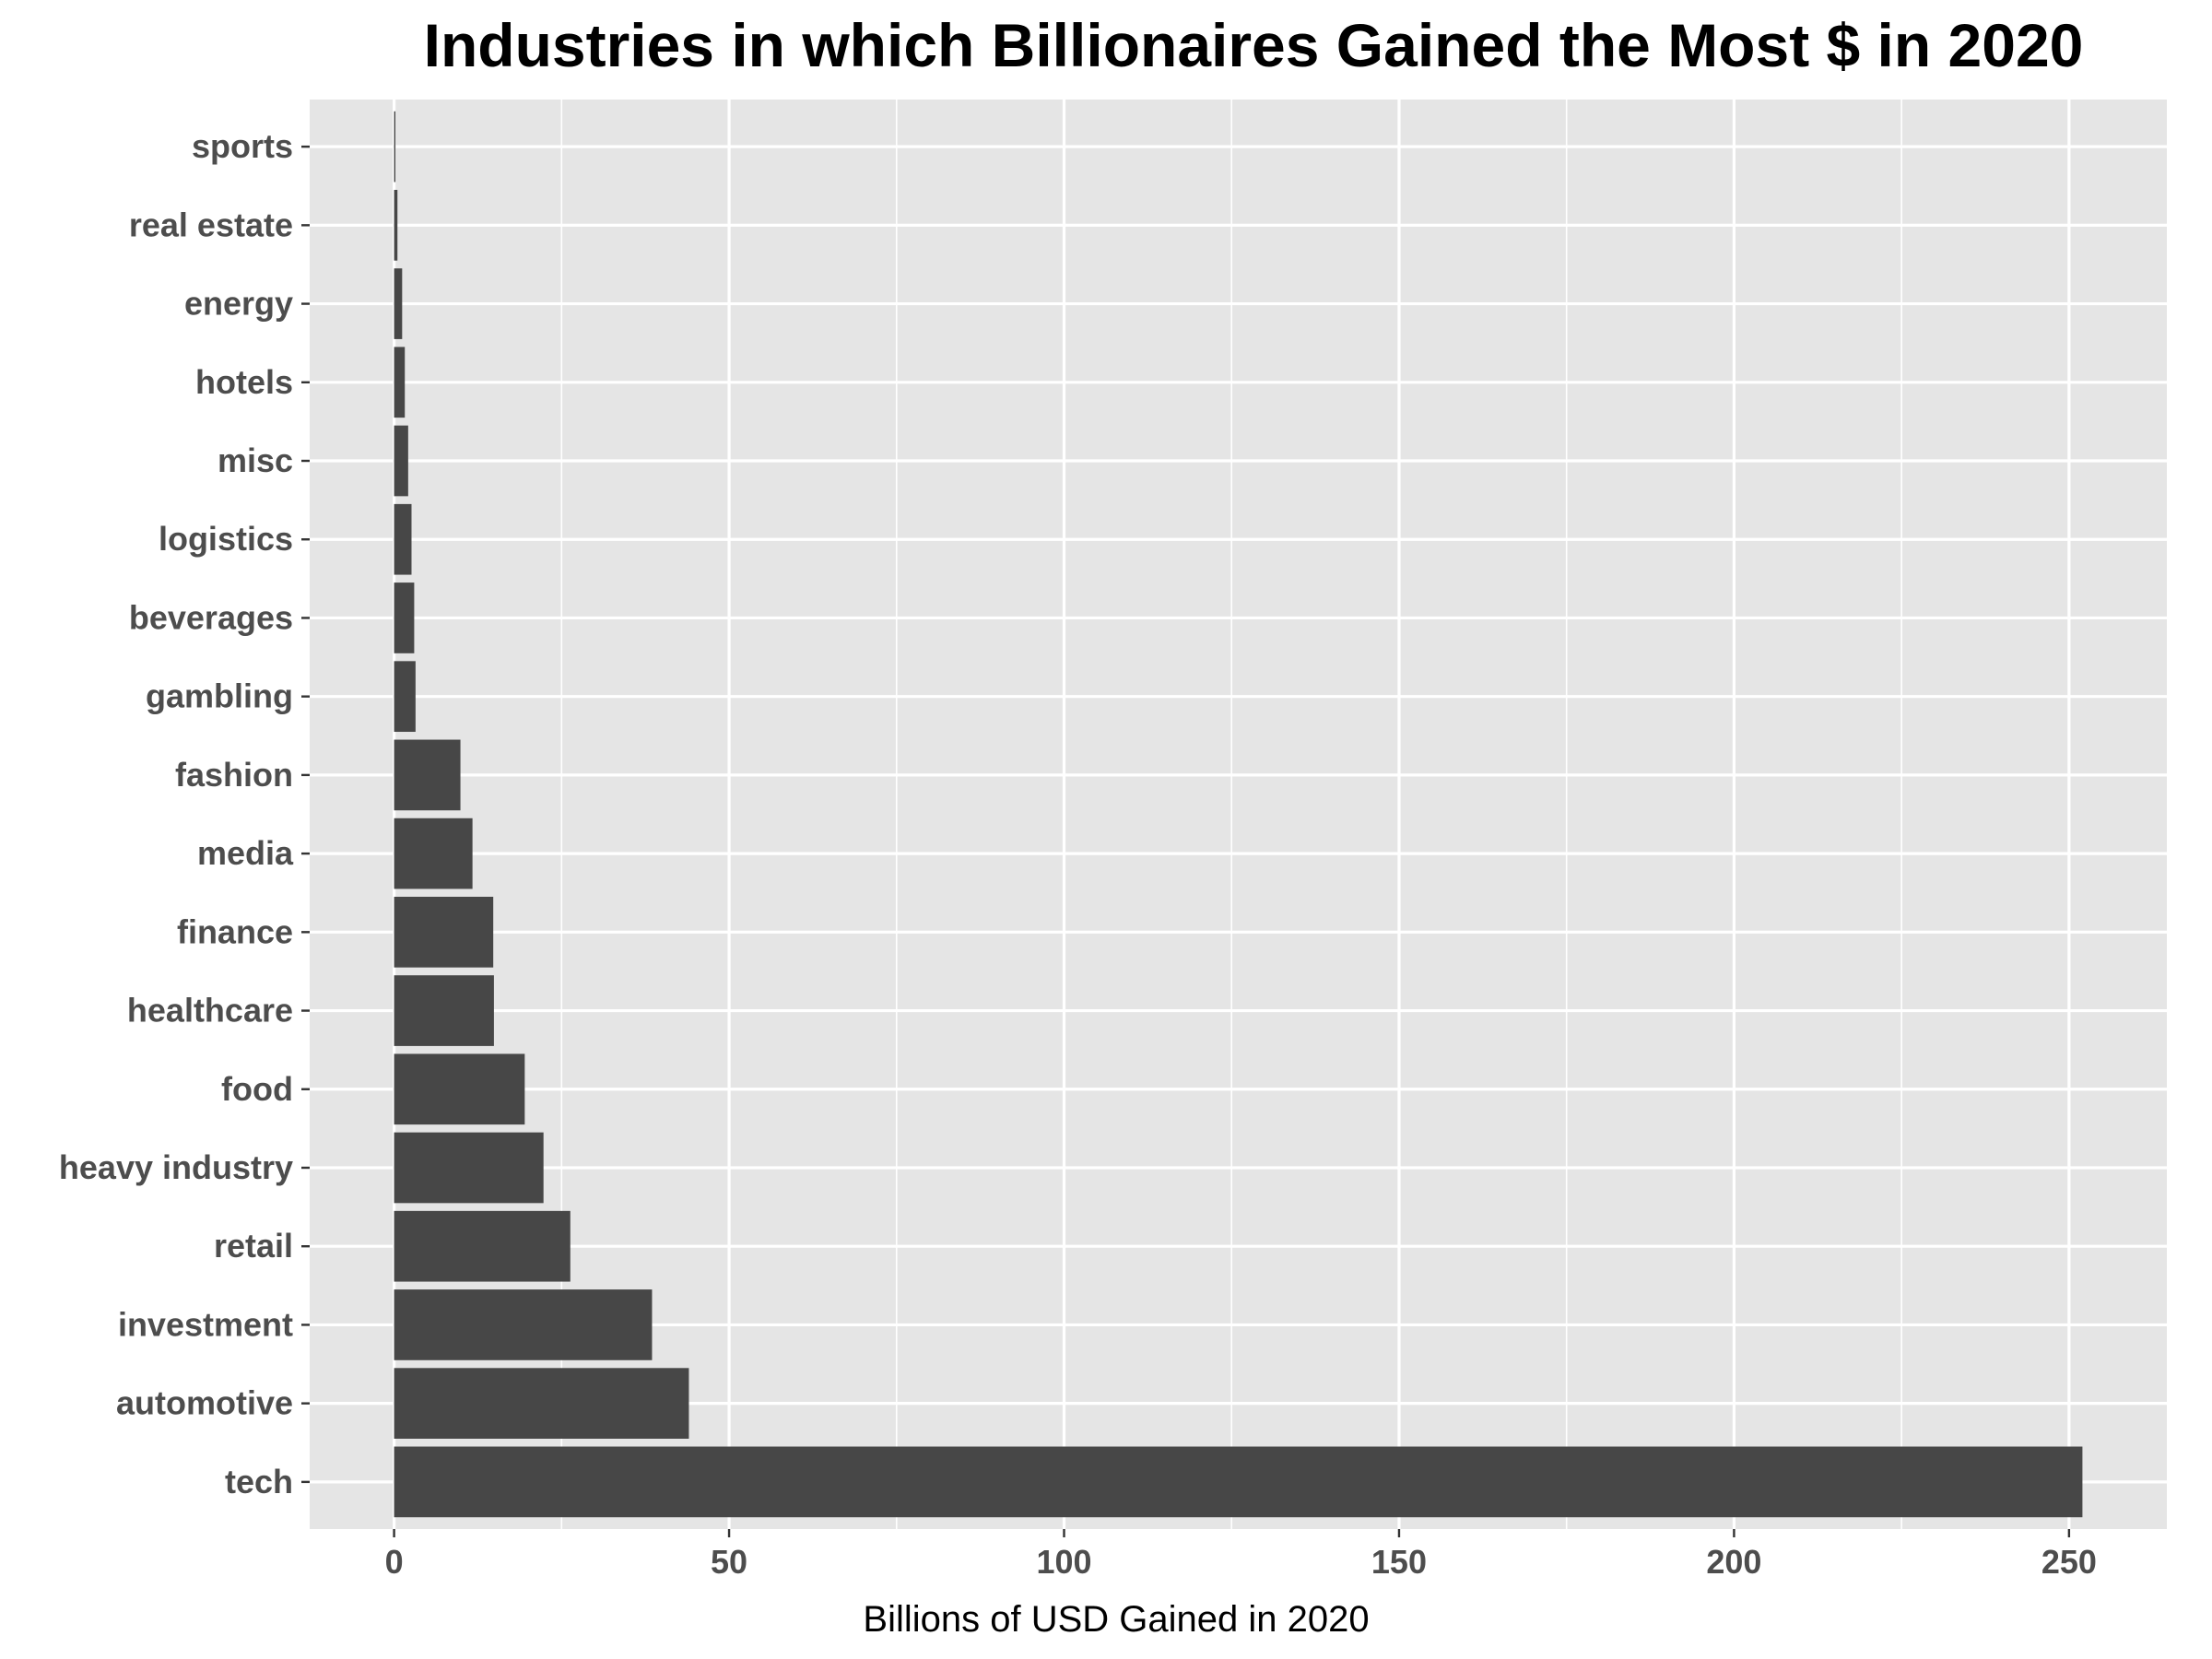  What do you see at coordinates (235, 931) in the screenshot?
I see `y-tick-label: finance` at bounding box center [235, 931].